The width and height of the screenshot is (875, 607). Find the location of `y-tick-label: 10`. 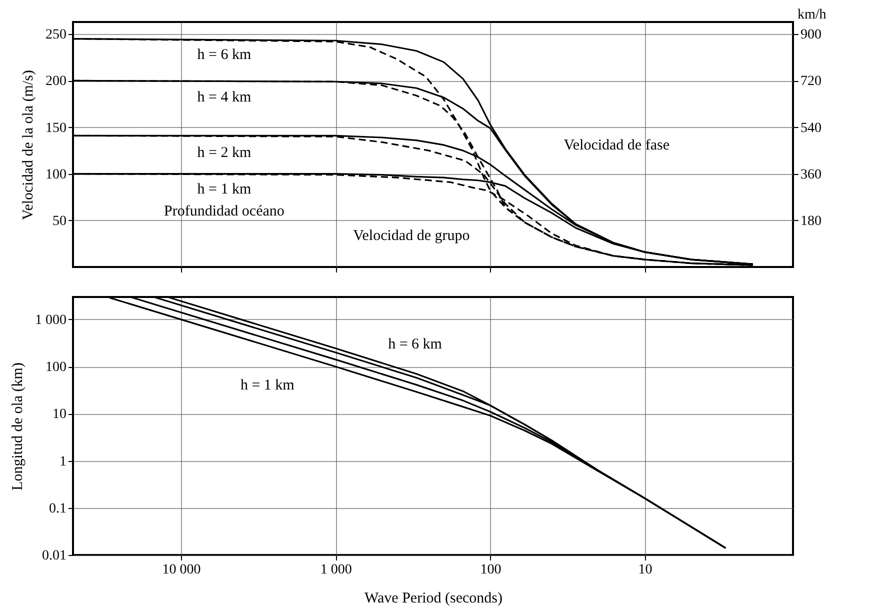

y-tick-label: 10 is located at coordinates (59, 414).